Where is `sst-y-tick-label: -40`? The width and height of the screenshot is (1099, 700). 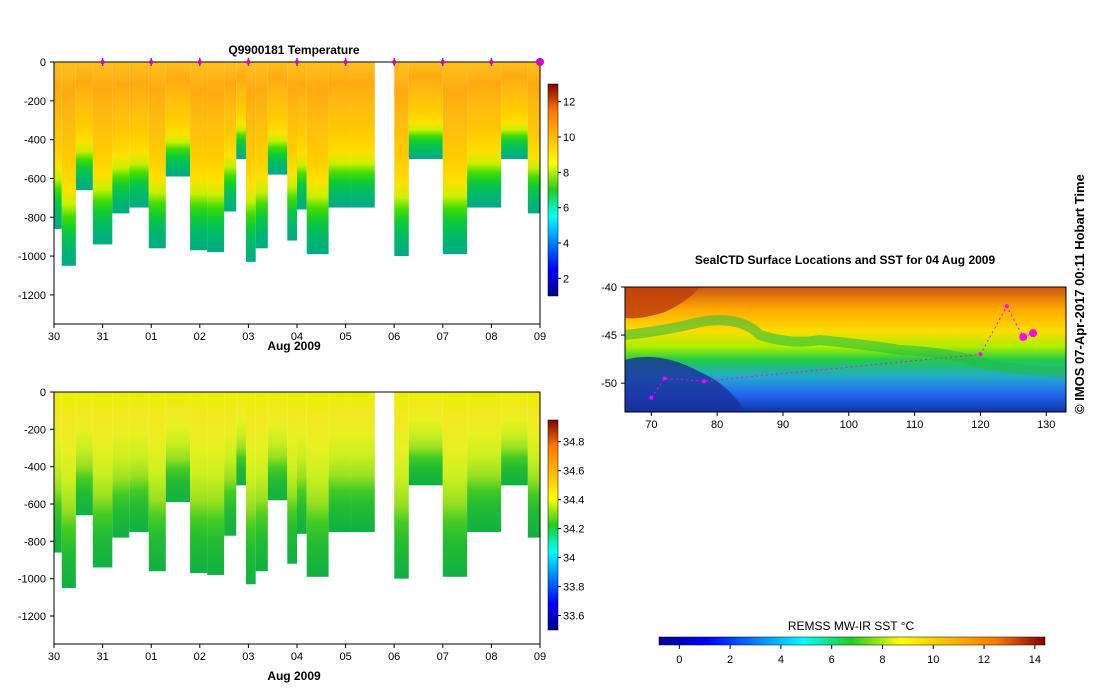
sst-y-tick-label: -40 is located at coordinates (609, 288).